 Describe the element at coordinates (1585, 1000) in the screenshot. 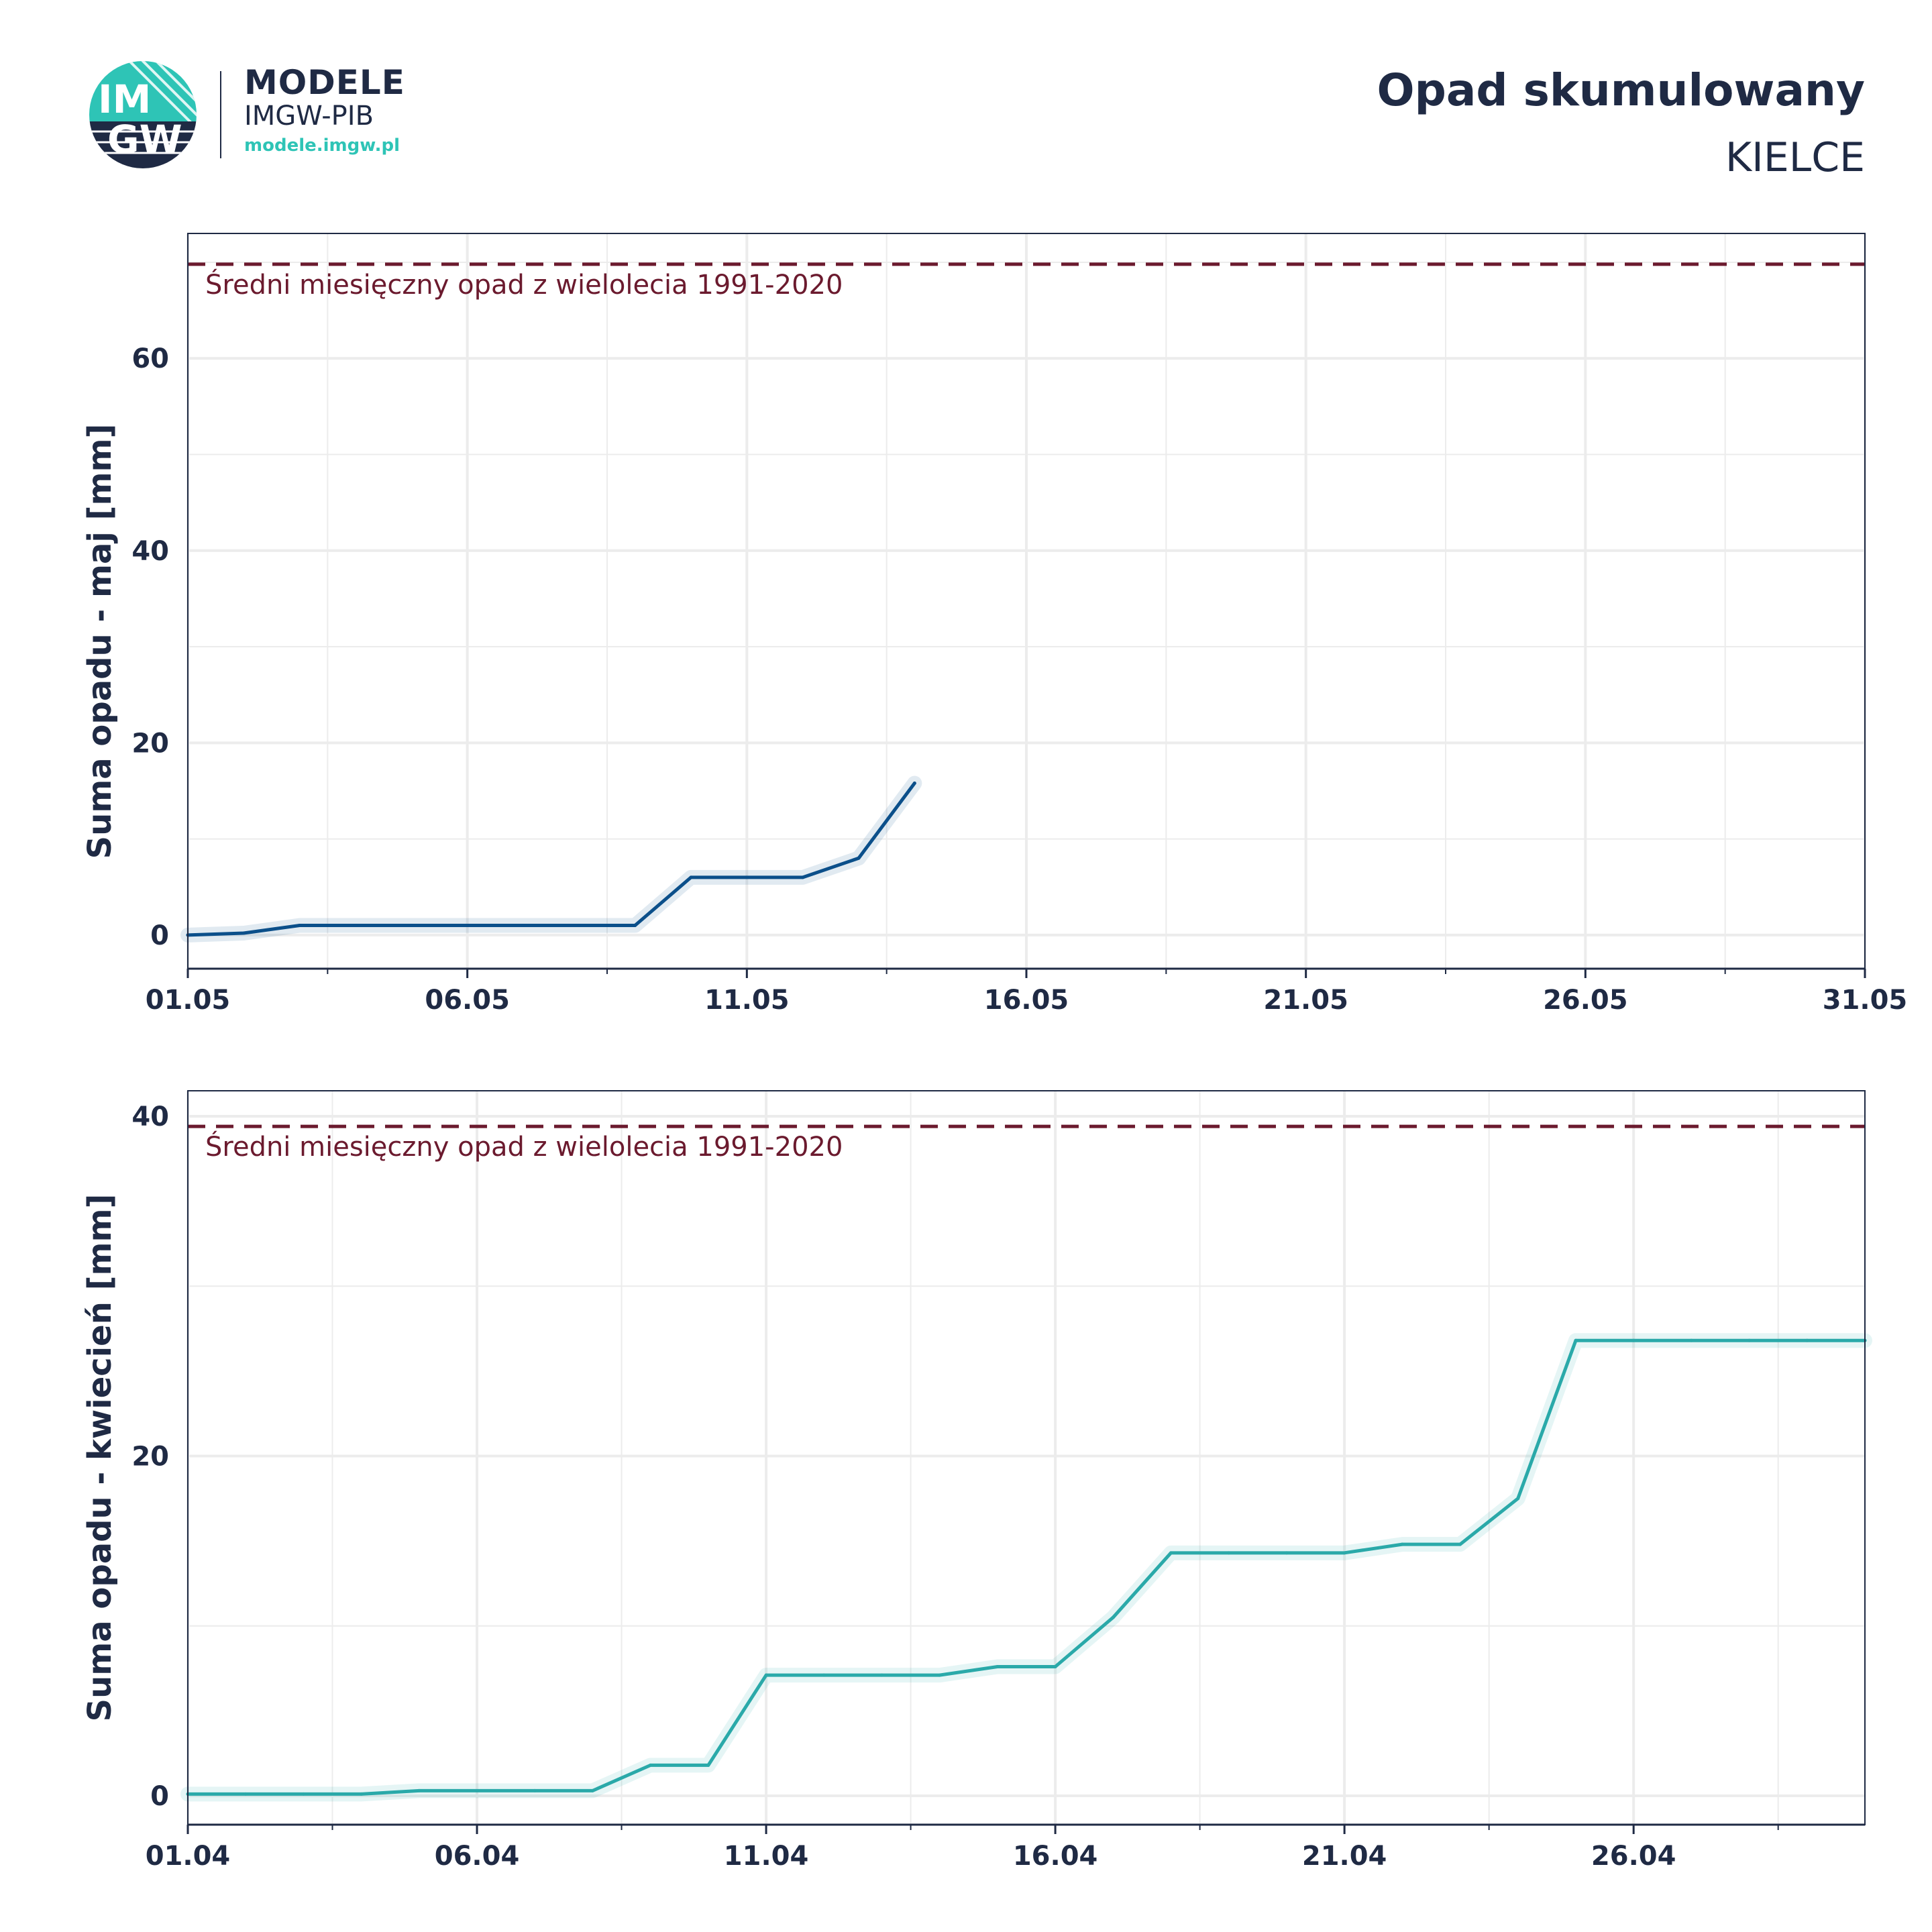

I see `x-tick-label: 26.05` at that location.